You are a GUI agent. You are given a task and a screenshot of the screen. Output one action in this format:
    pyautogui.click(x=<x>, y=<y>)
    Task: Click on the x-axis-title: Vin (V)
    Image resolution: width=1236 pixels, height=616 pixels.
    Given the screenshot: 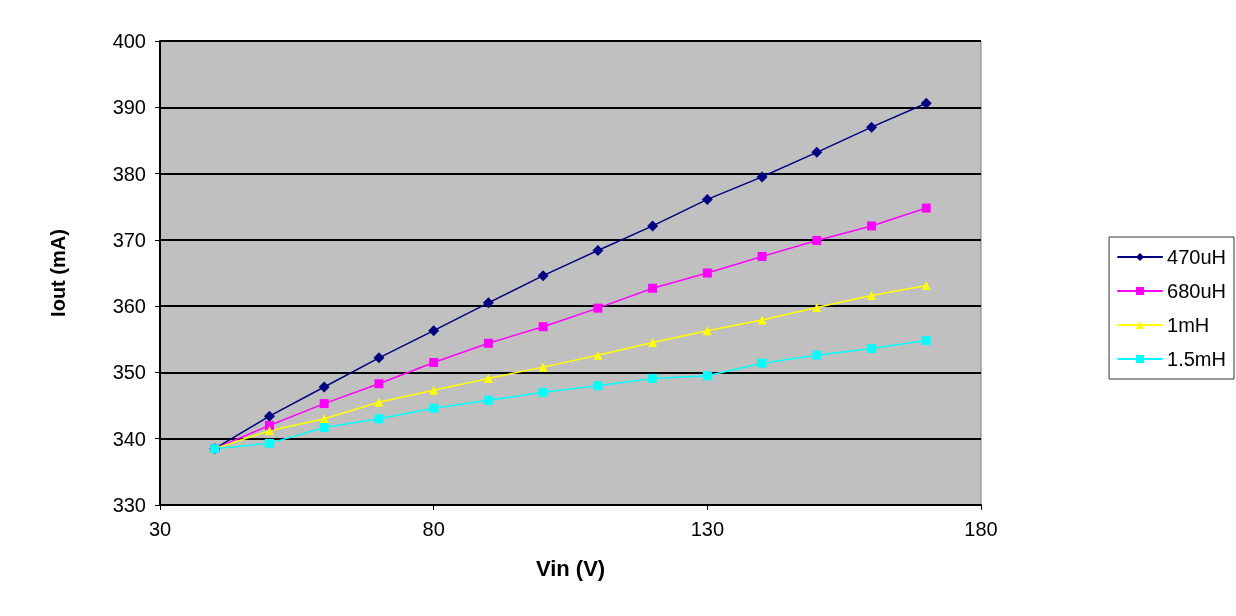 What is the action you would take?
    pyautogui.click(x=570, y=568)
    